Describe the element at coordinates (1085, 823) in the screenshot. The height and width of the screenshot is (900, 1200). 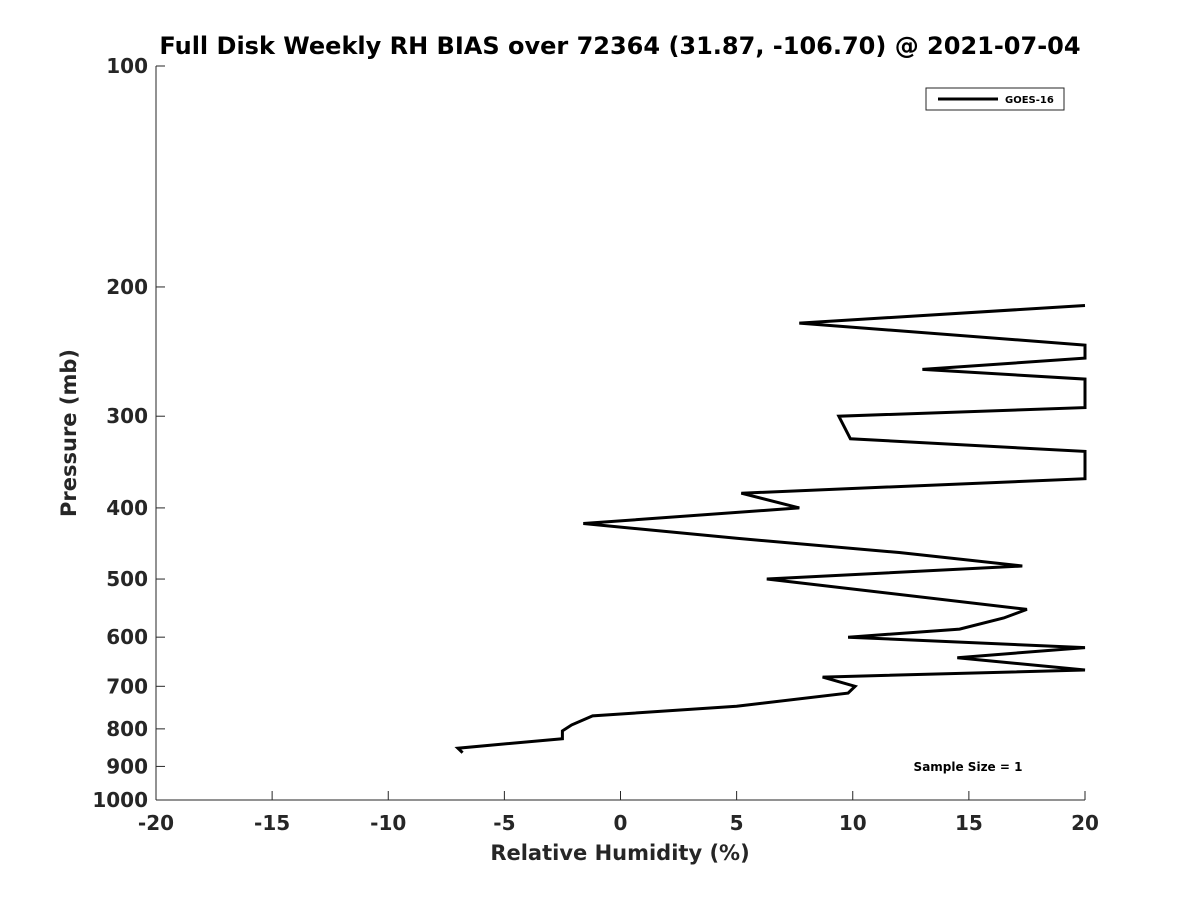
I see `x-tick-label: 20` at that location.